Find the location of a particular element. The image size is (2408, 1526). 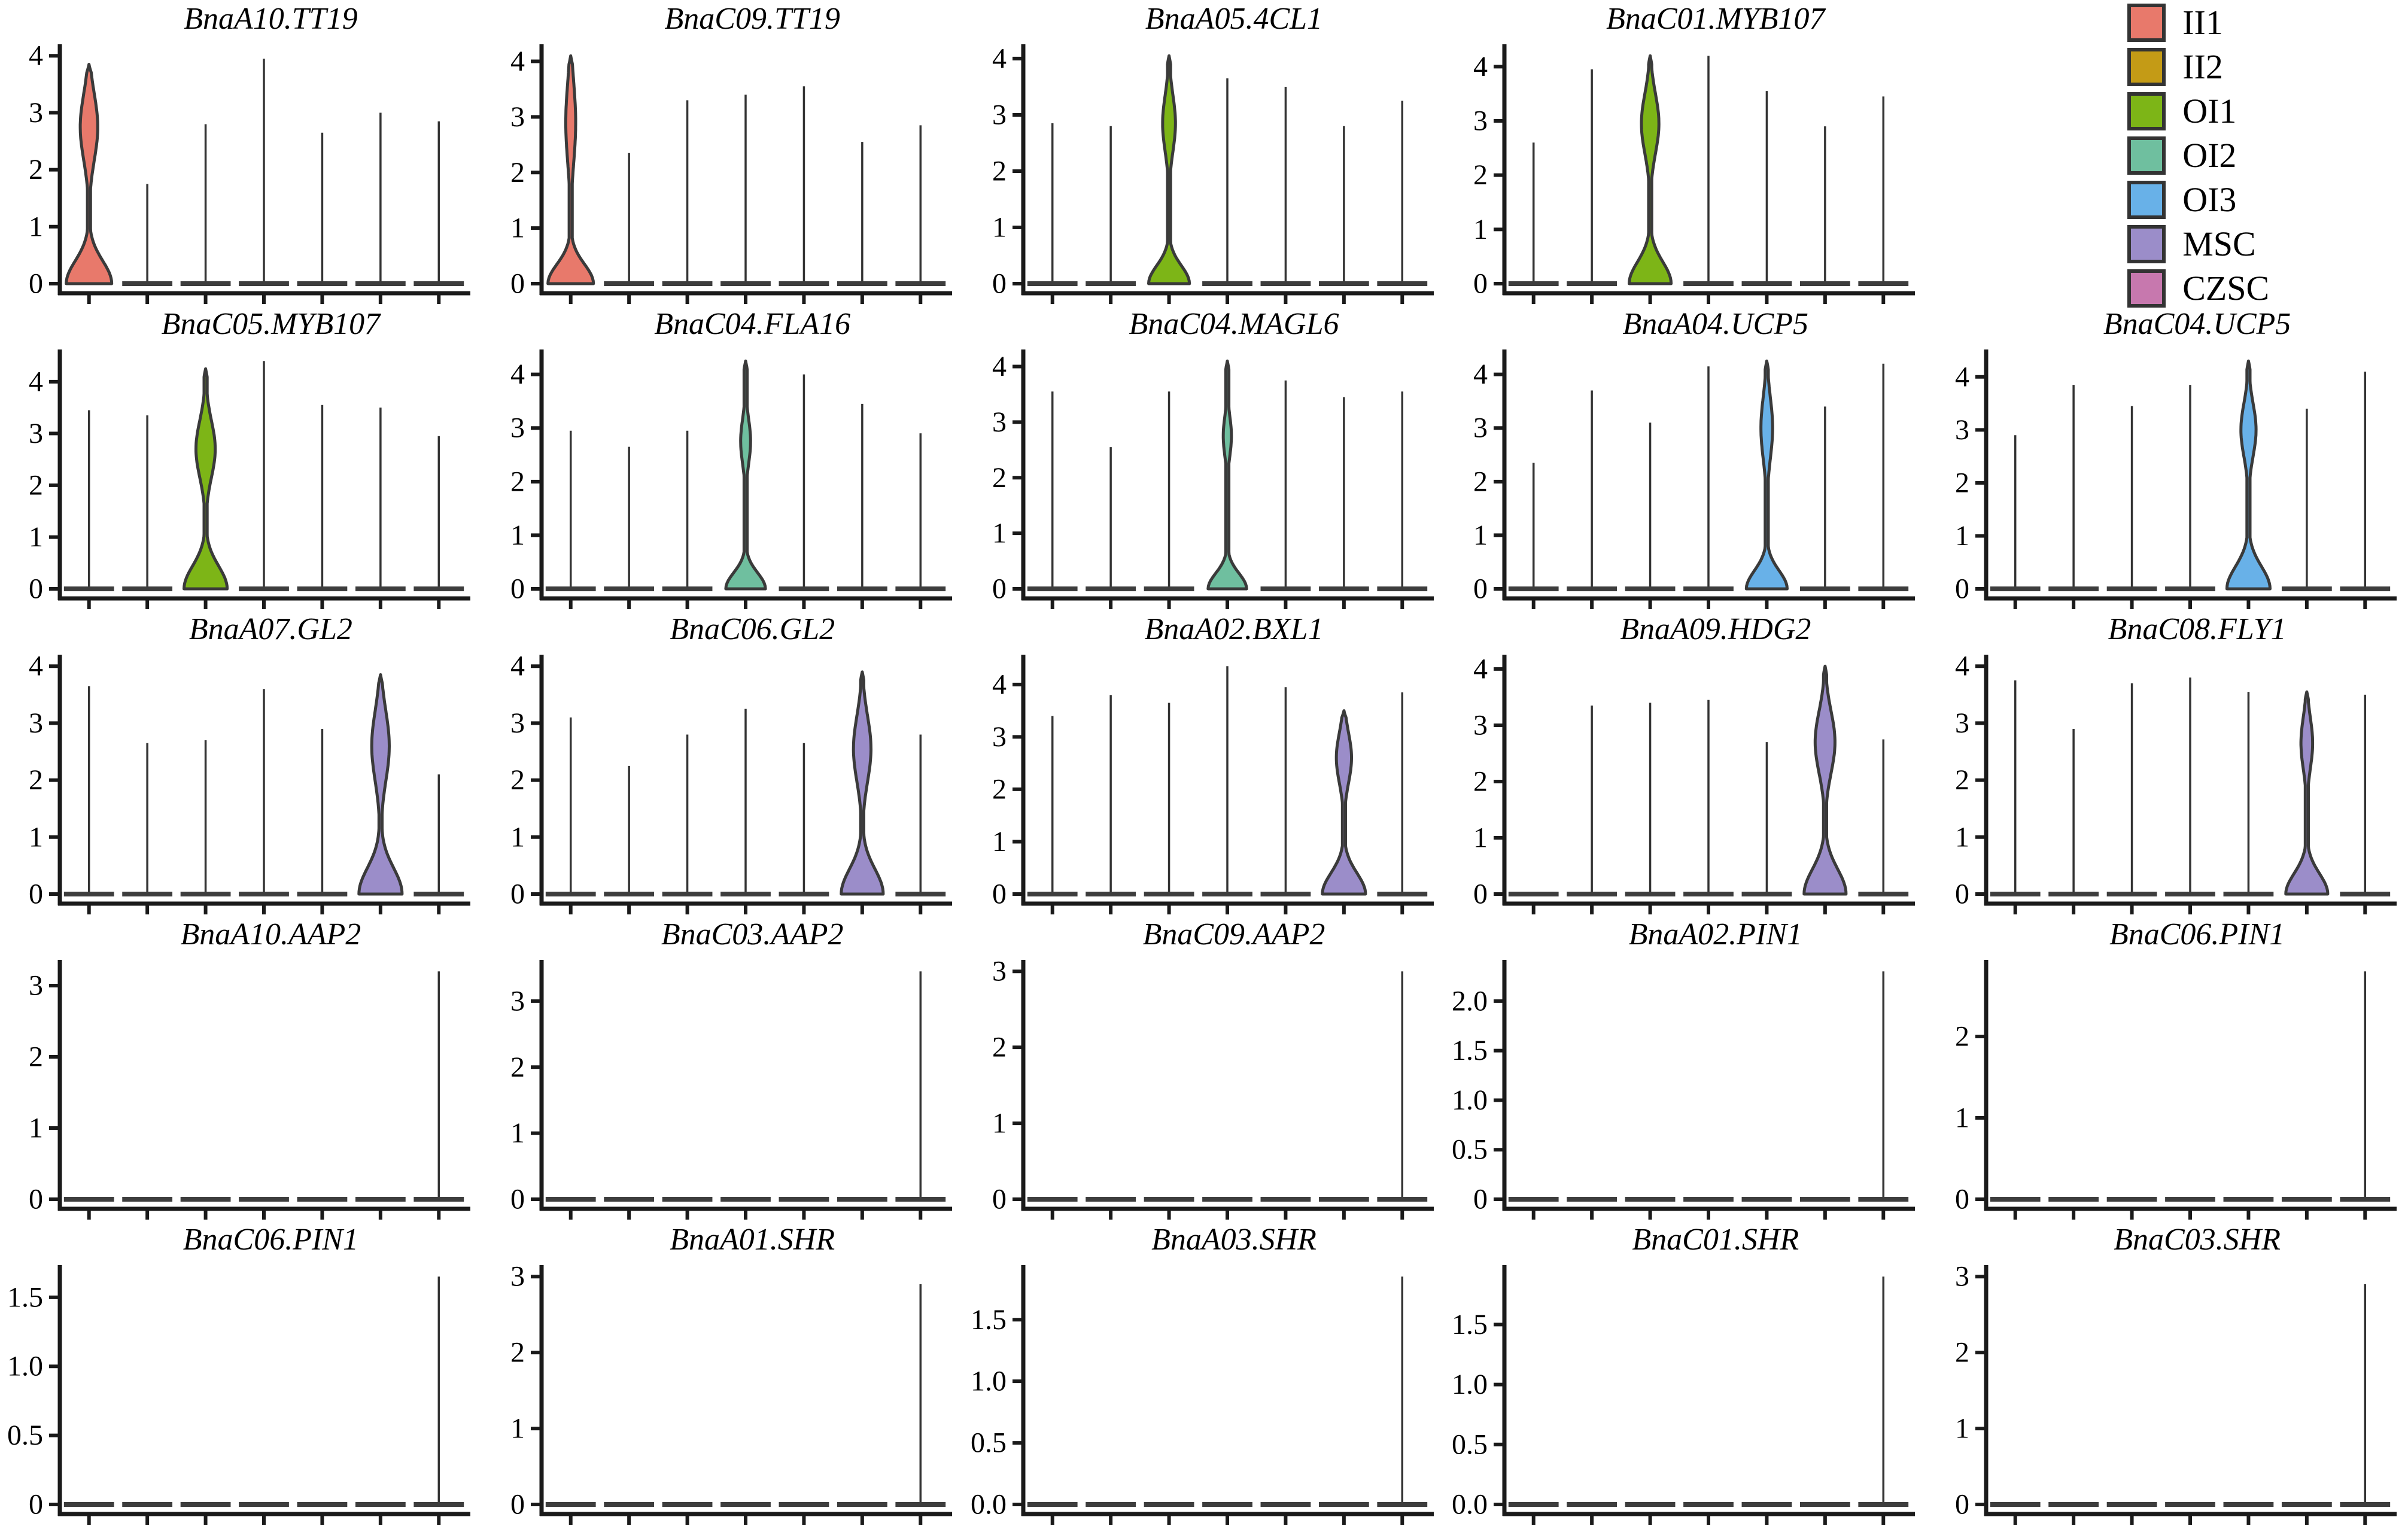

y-tick-label: 0.0 is located at coordinates (989, 1505).